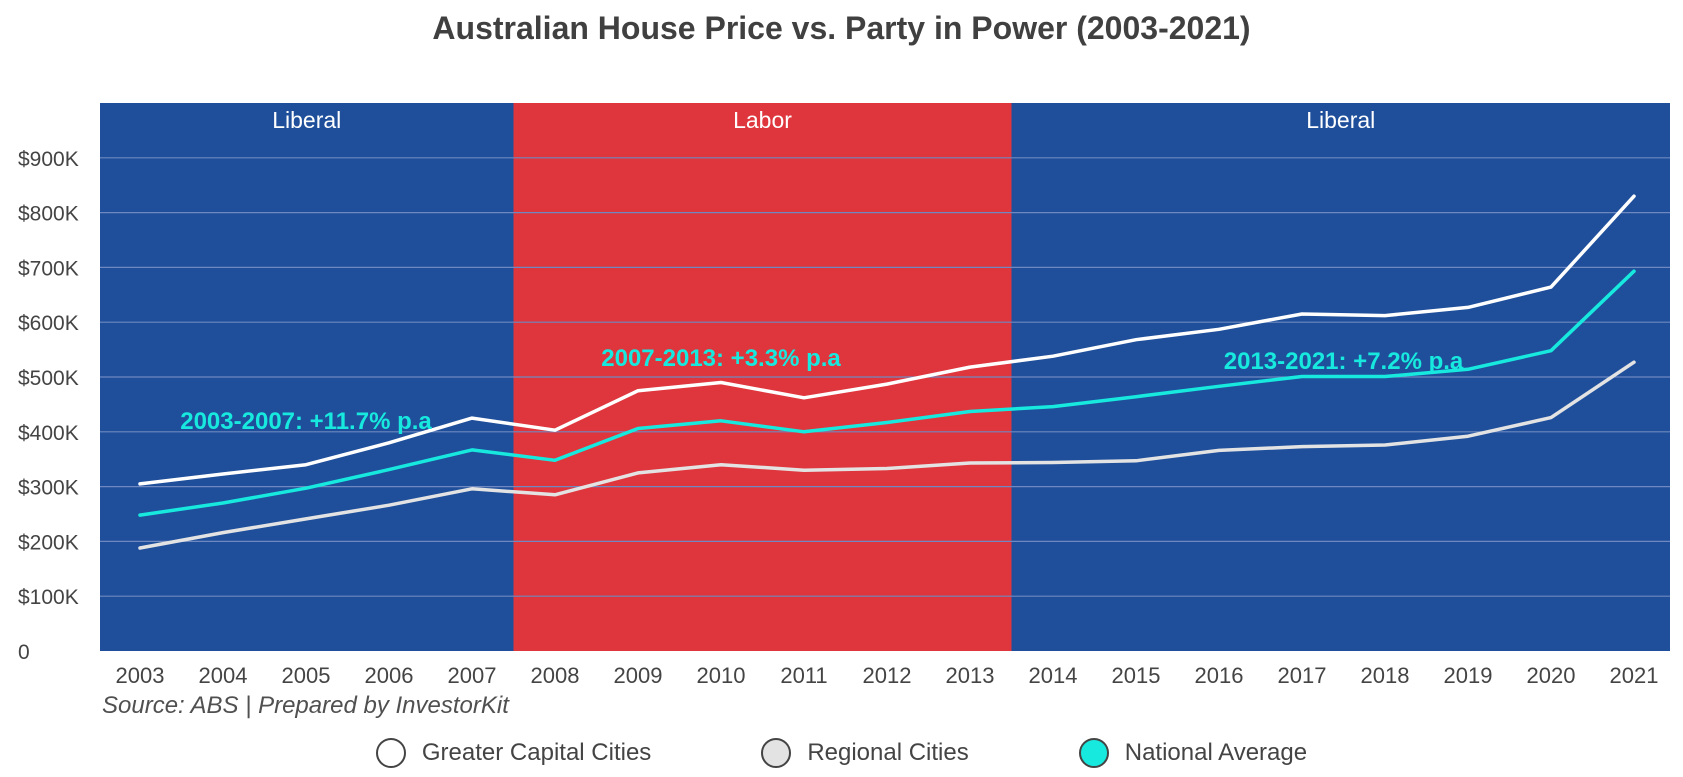 The image size is (1683, 777). What do you see at coordinates (888, 752) in the screenshot?
I see `legend-label: Regional Cities` at bounding box center [888, 752].